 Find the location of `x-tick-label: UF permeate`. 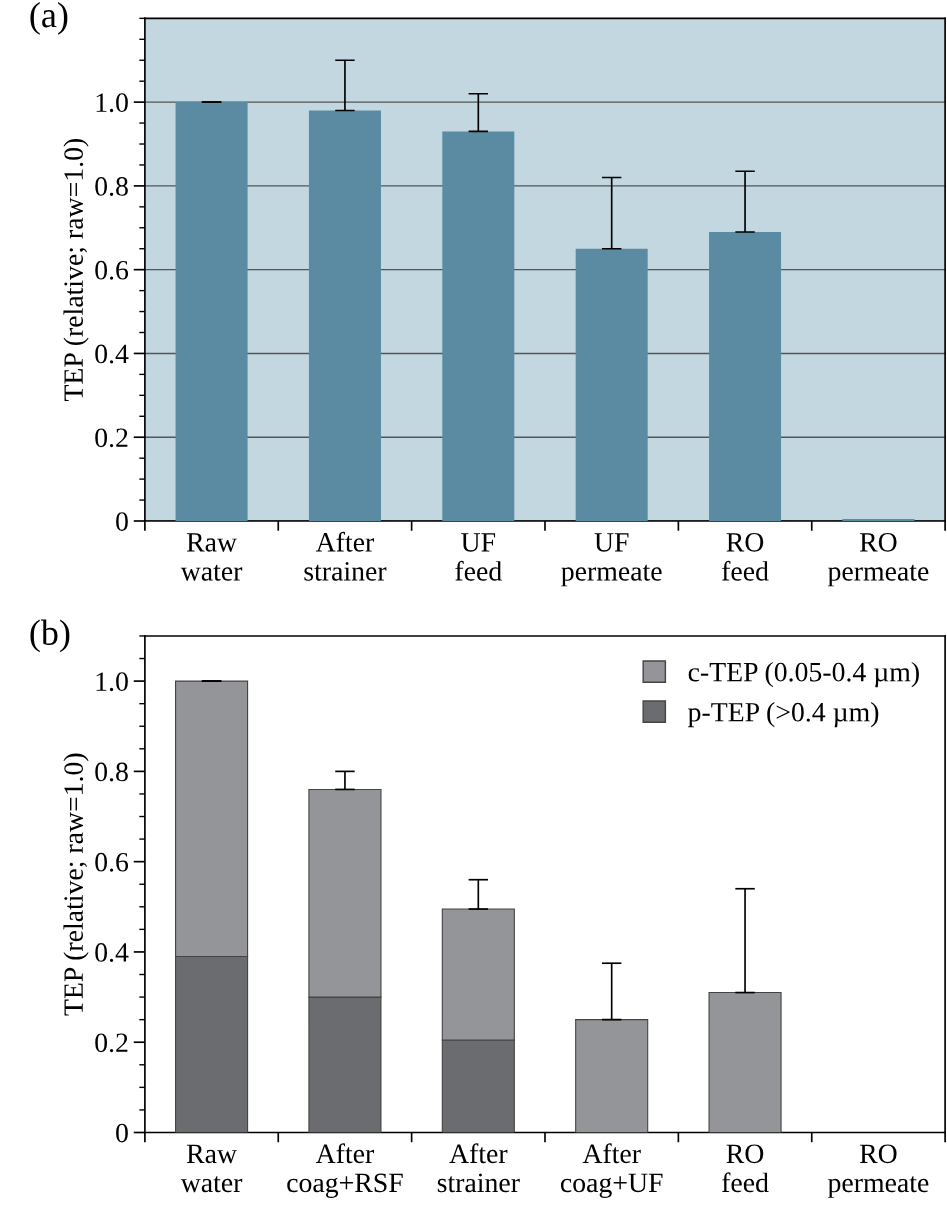

x-tick-label: UF permeate is located at coordinates (611, 560).